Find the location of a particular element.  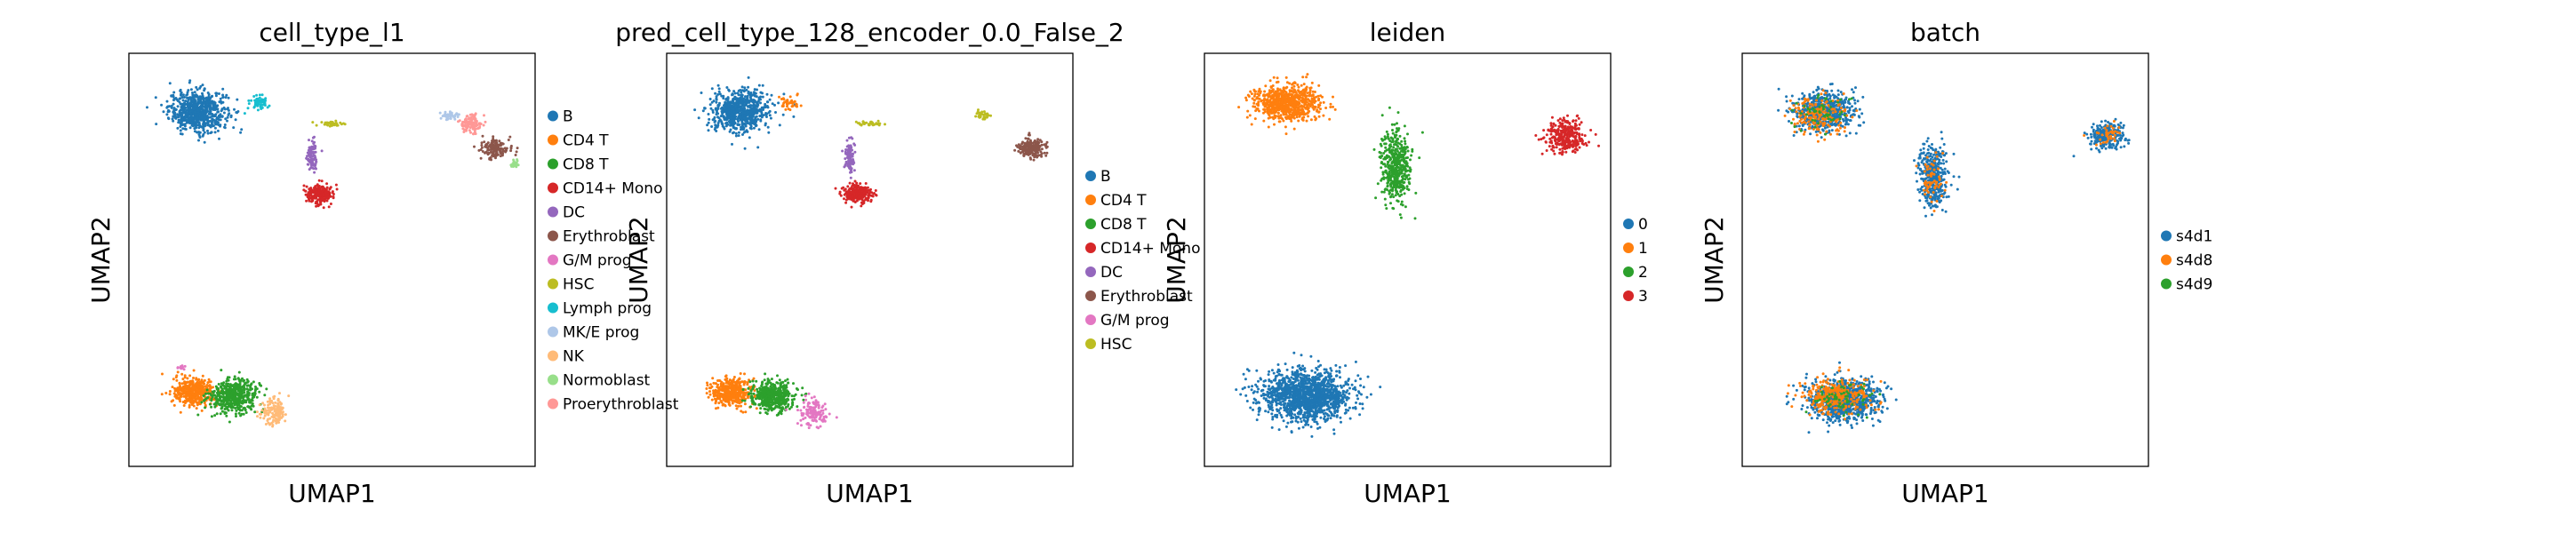

series-1-points is located at coordinates (194, 391).